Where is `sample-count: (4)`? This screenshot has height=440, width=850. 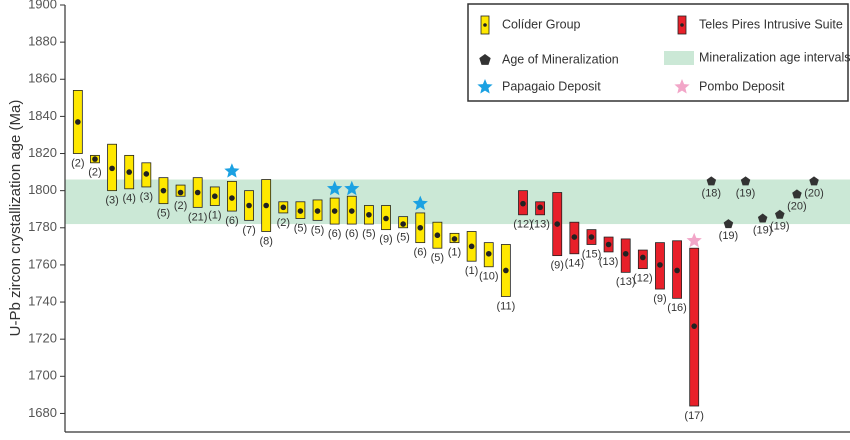
sample-count: (4) is located at coordinates (128, 199).